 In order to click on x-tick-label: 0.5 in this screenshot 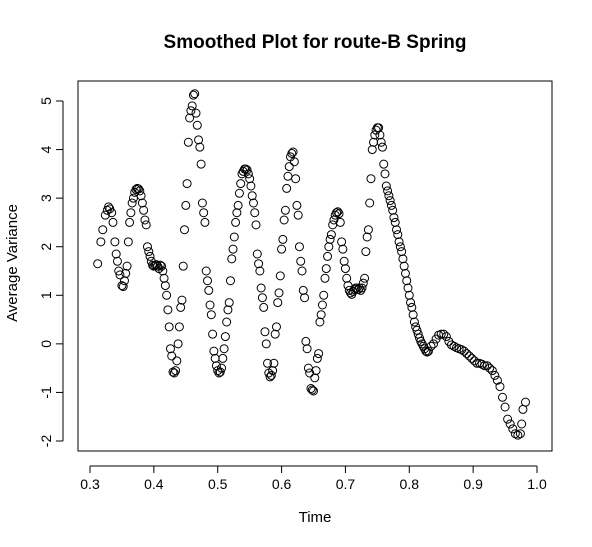, I will do `click(218, 484)`.